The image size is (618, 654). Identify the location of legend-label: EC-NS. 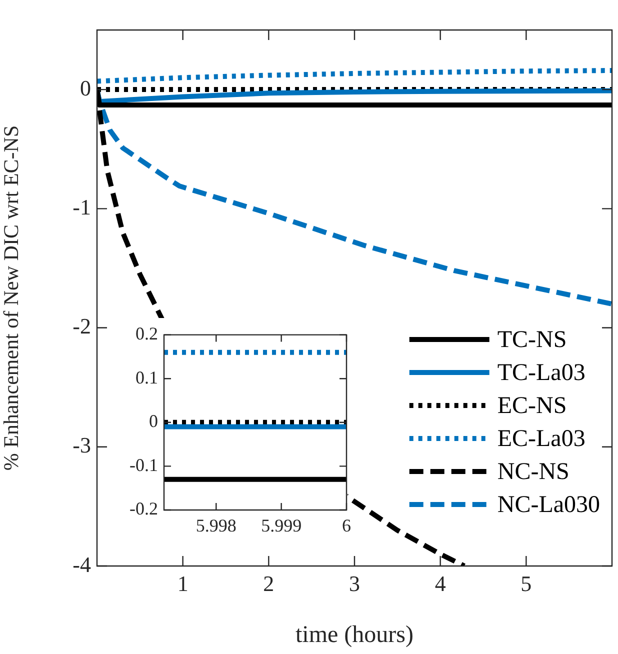
(532, 405).